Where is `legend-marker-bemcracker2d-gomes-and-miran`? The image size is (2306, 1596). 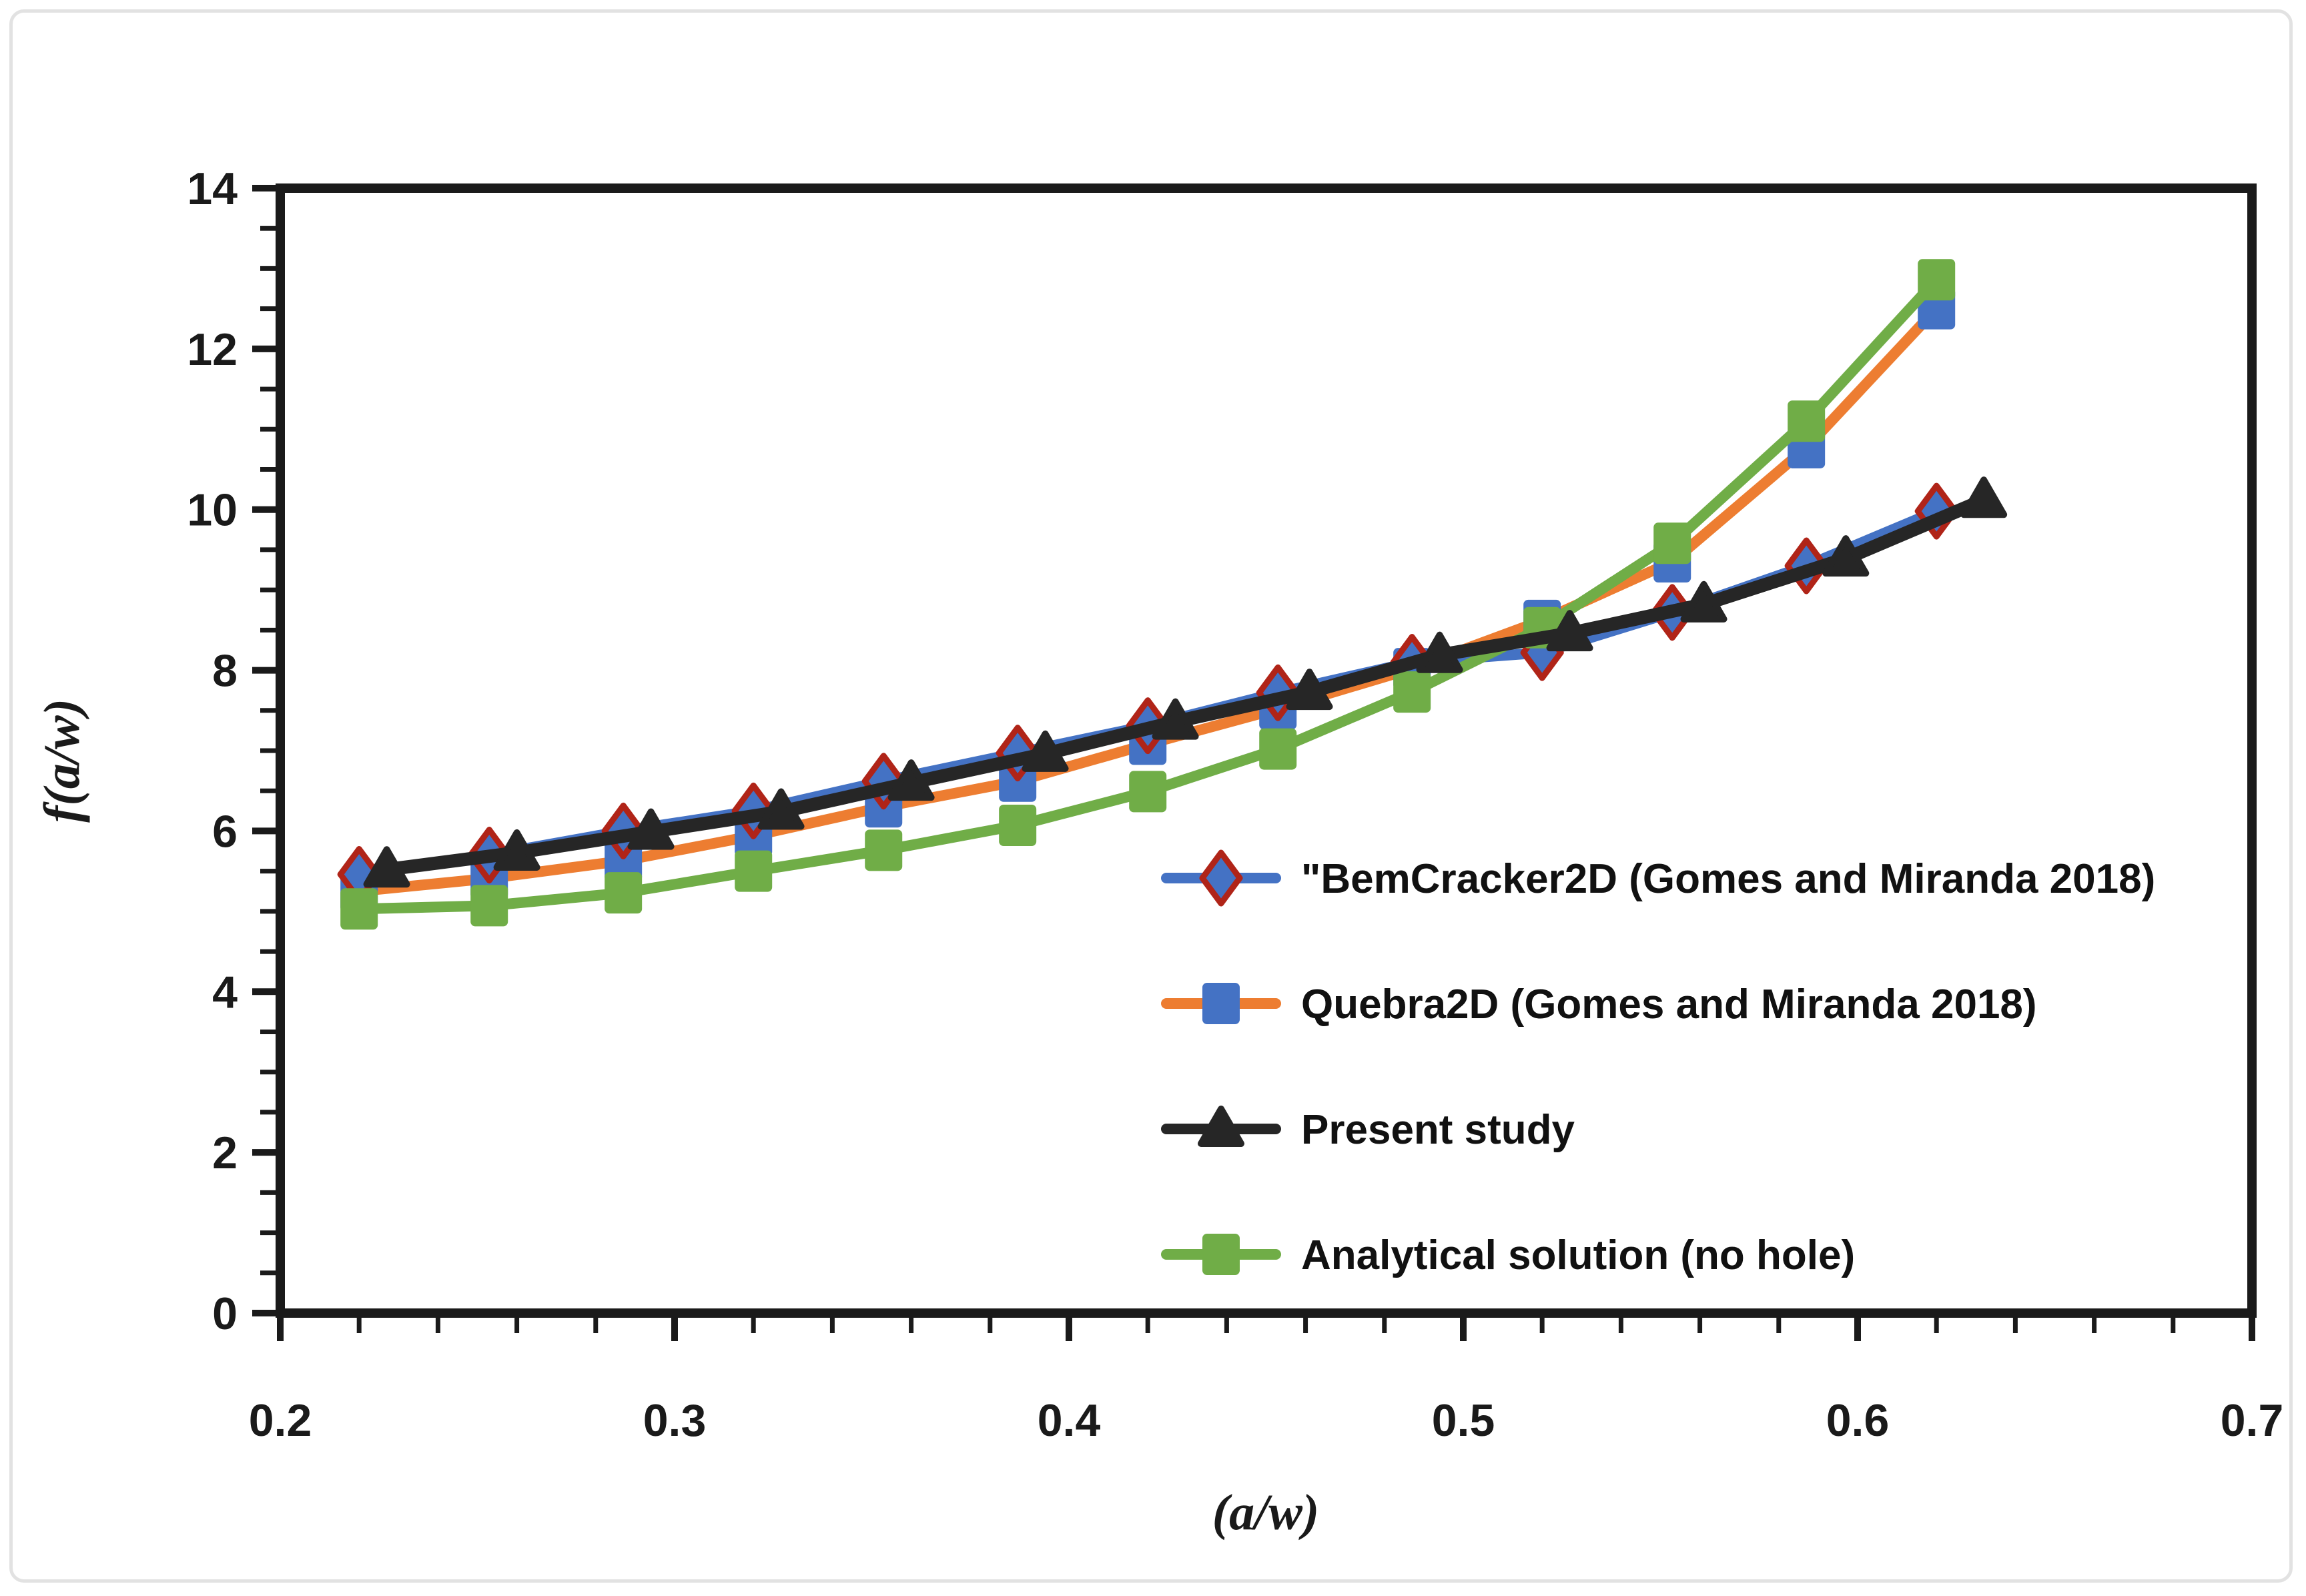 legend-marker-bemcracker2d-gomes-and-miran is located at coordinates (1221, 878).